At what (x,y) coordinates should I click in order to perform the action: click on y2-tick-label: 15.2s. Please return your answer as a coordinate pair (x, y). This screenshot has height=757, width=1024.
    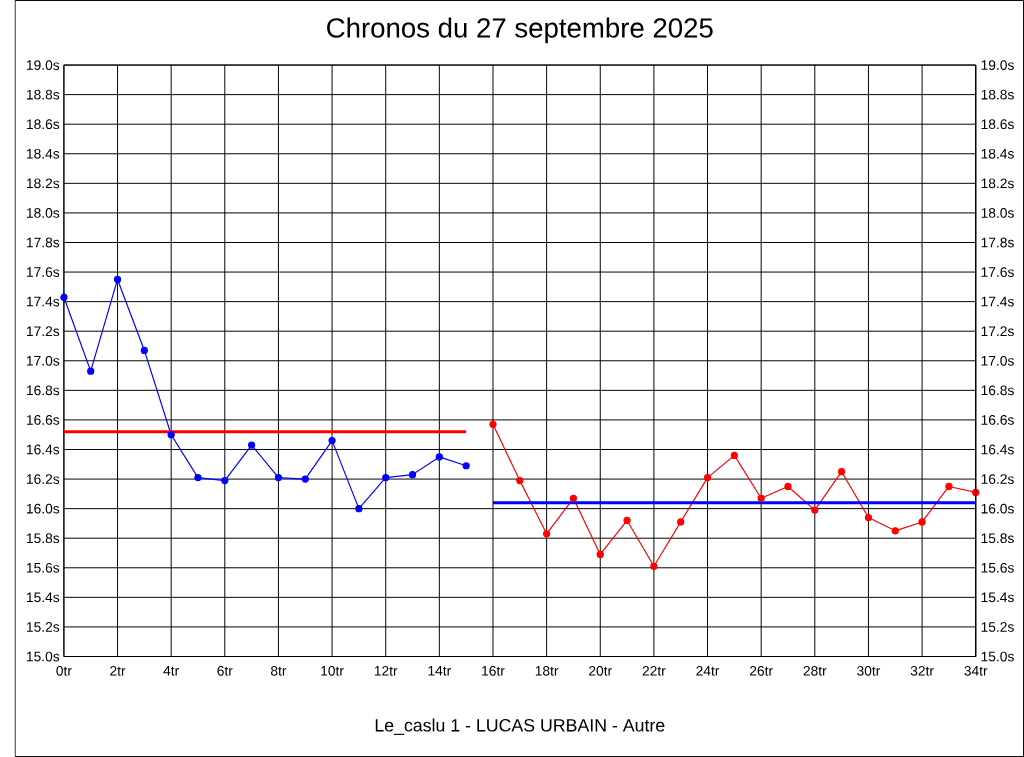
    Looking at the image, I should click on (997, 627).